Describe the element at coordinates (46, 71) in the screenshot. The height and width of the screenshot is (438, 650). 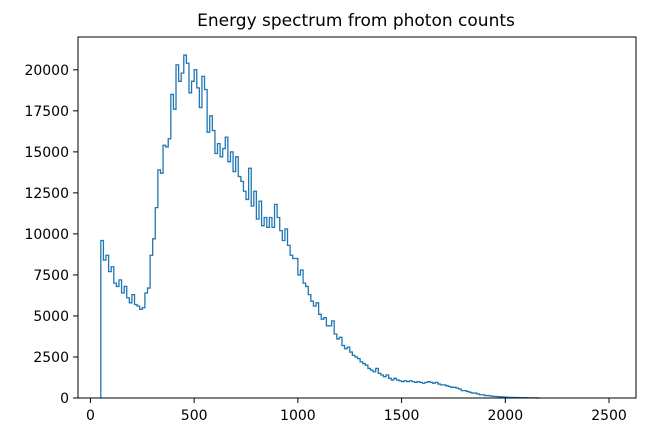
I see `y-tick-label: 20000` at that location.